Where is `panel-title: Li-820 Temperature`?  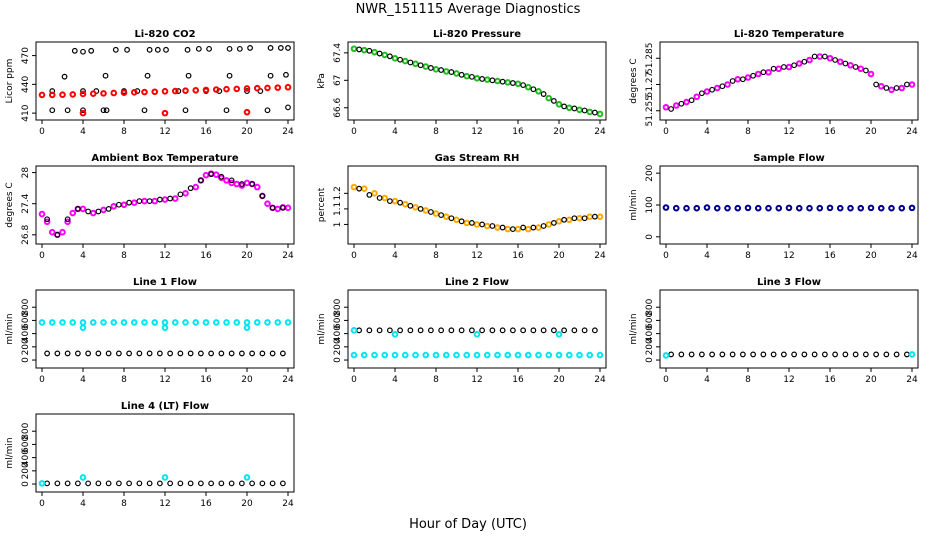 panel-title: Li-820 Temperature is located at coordinates (789, 34).